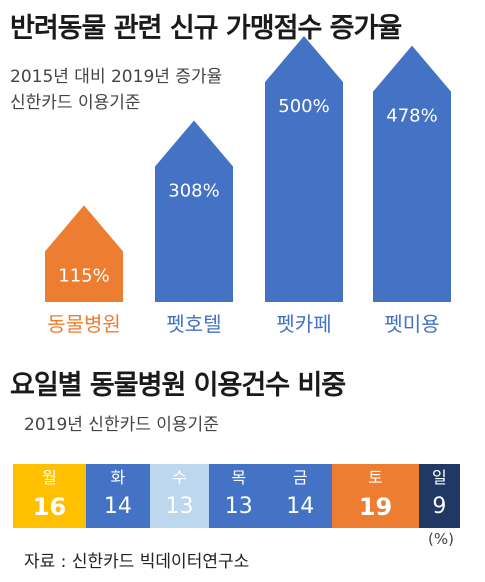  What do you see at coordinates (116, 77) in the screenshot?
I see `chart1-subtitle-line: 2015년 대비 2019년 증가율` at bounding box center [116, 77].